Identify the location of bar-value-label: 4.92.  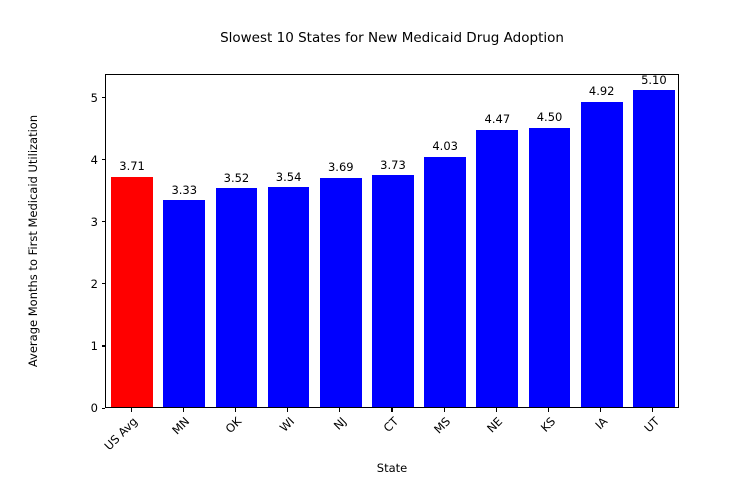
(601, 91).